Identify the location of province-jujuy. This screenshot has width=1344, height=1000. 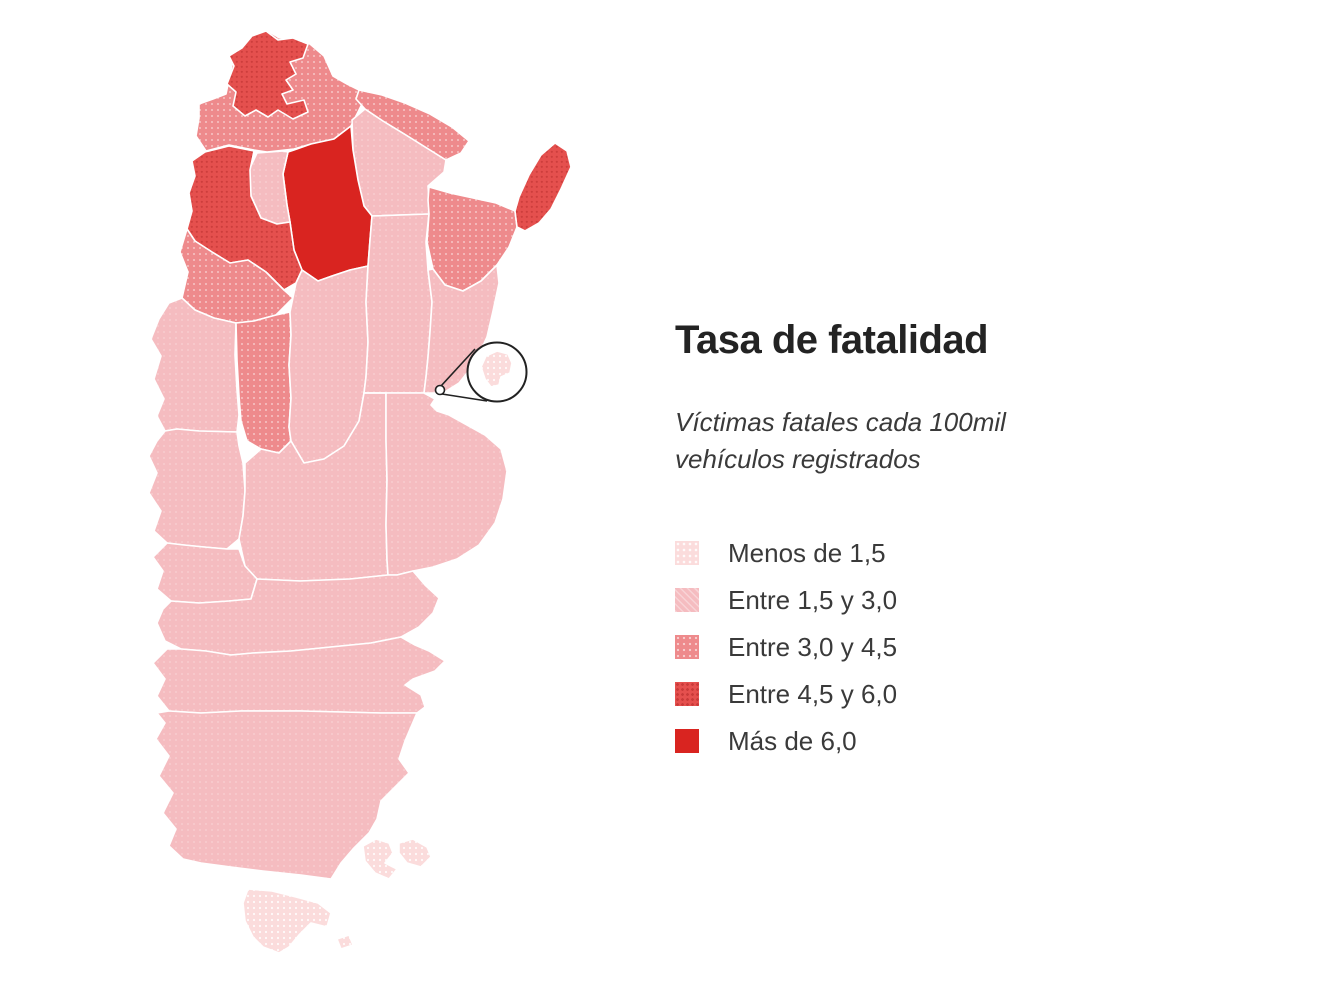
(267, 75).